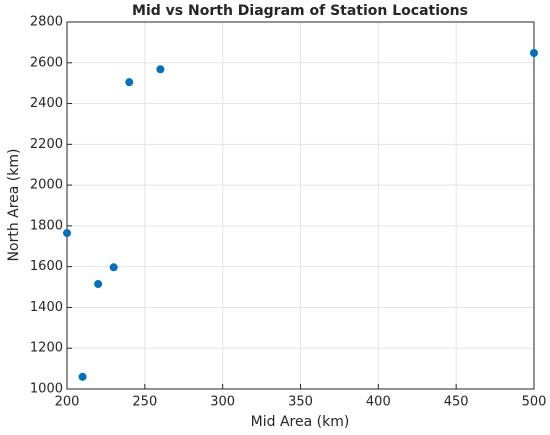  I want to click on y-tick-label: 1800, so click(46, 225).